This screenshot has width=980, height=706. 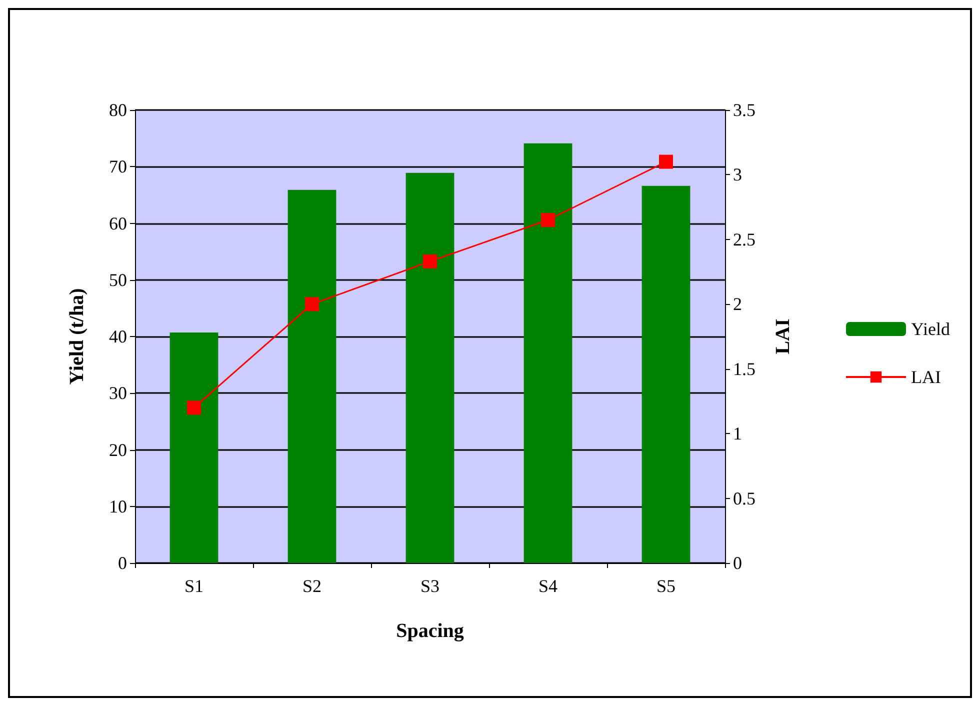 I want to click on x-tick-label: S5, so click(x=666, y=586).